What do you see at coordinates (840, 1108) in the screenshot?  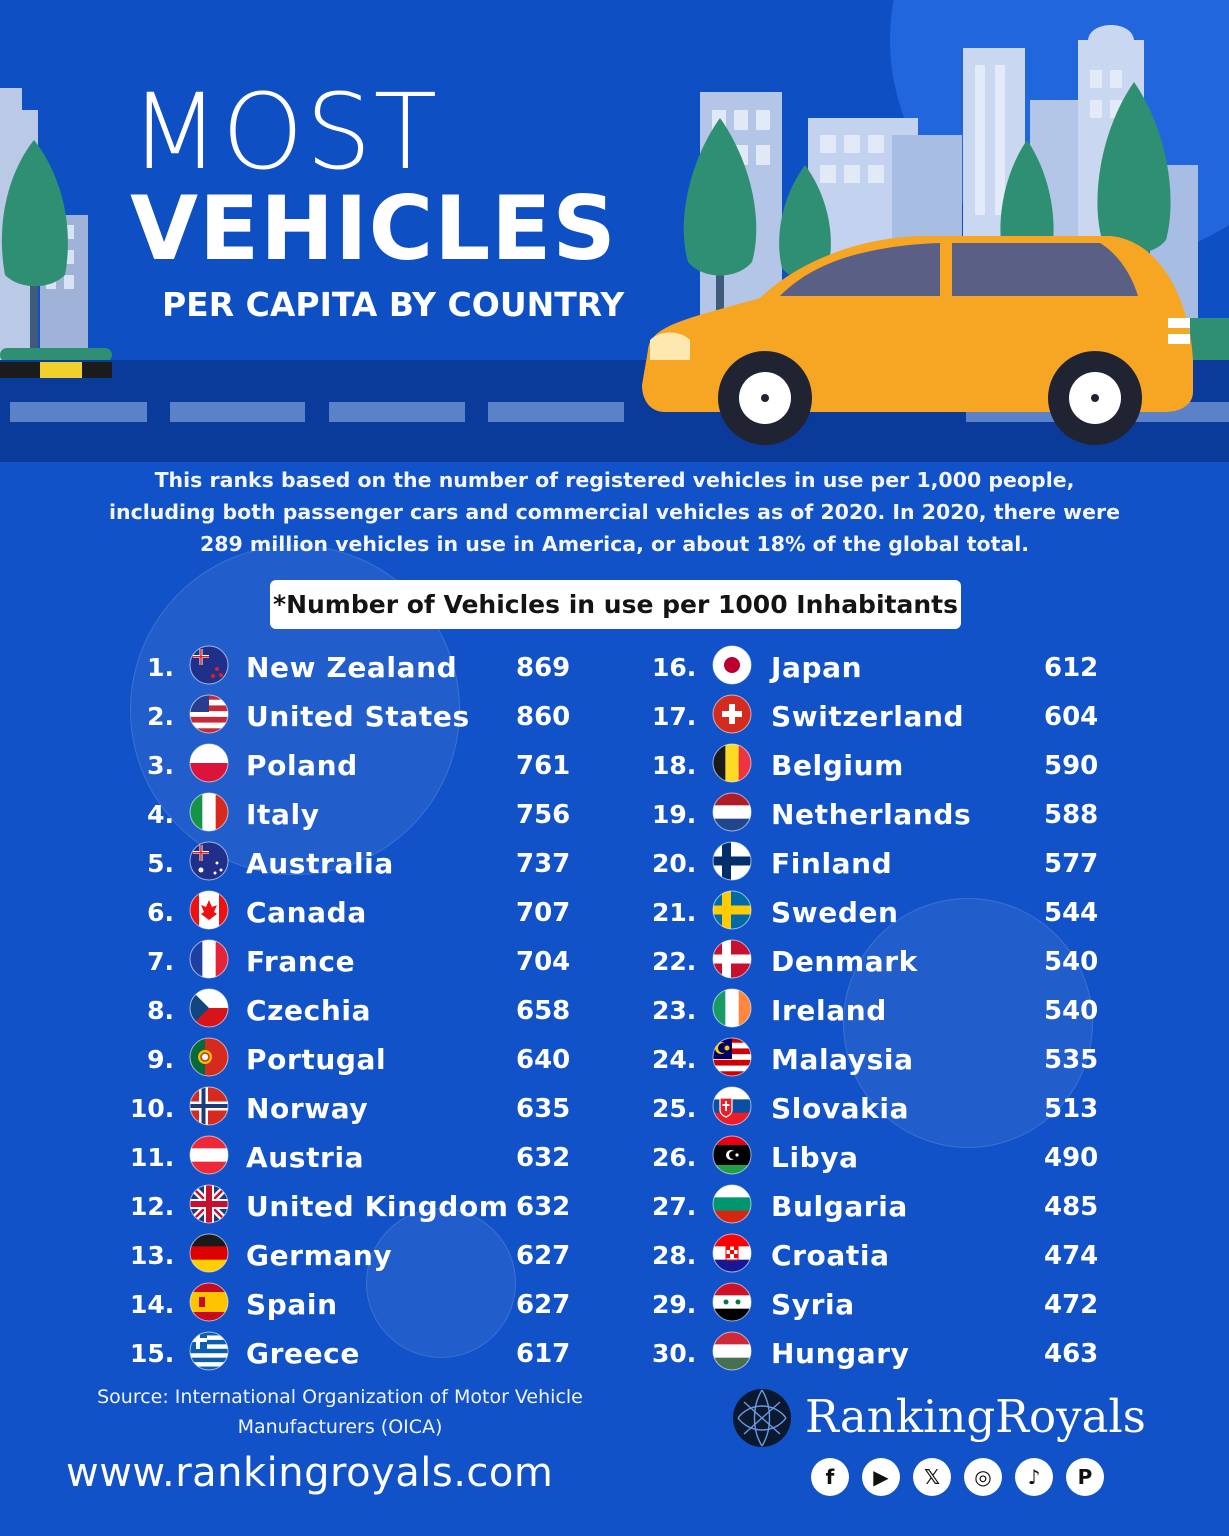 I see `country-name: Slovakia` at bounding box center [840, 1108].